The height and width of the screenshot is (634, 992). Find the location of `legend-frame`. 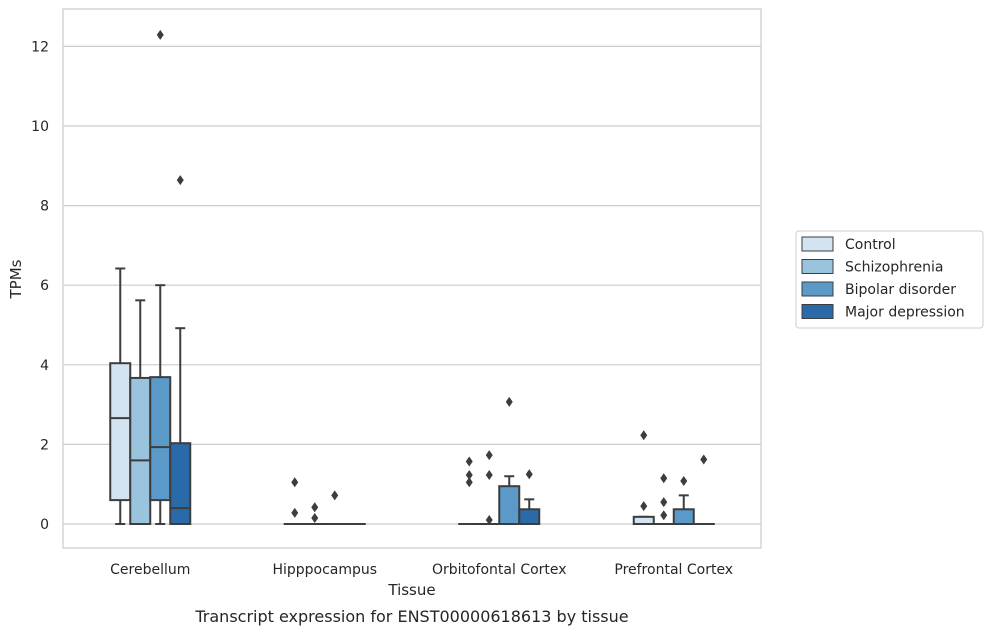

legend-frame is located at coordinates (889, 279).